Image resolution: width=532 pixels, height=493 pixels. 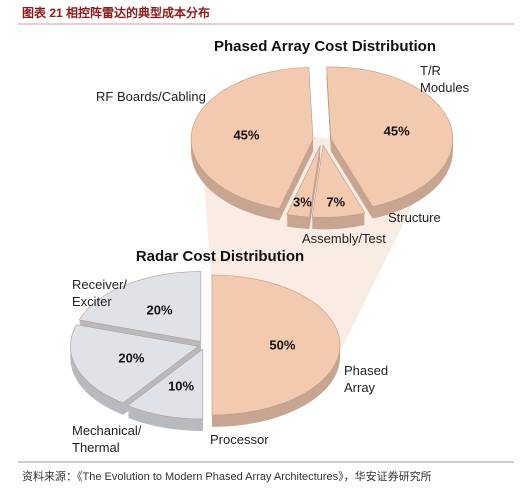 I want to click on value-label: 10%, so click(x=181, y=386).